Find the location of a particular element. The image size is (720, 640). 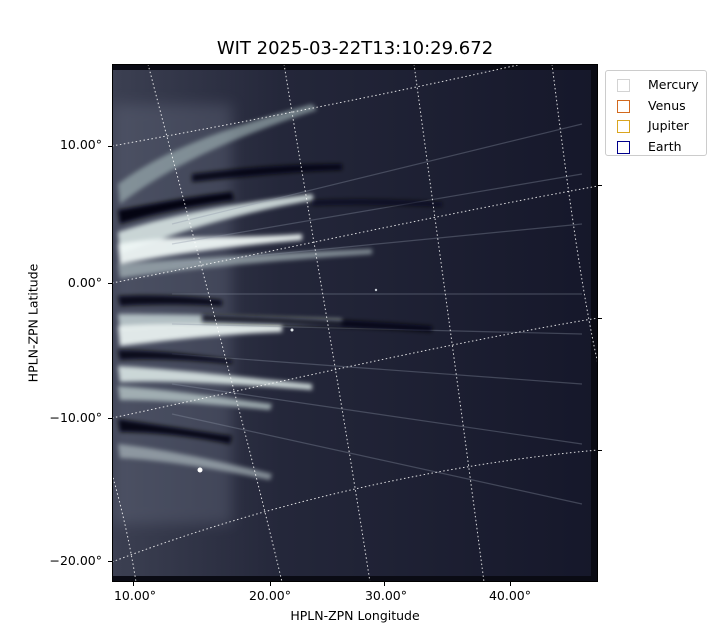

legend-item-venus: Venus is located at coordinates (661, 106).